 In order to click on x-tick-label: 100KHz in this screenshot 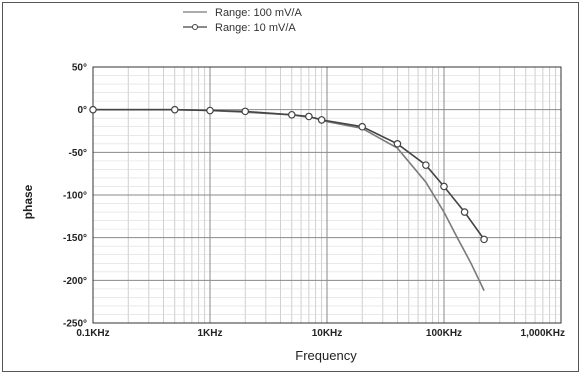, I will do `click(444, 333)`.